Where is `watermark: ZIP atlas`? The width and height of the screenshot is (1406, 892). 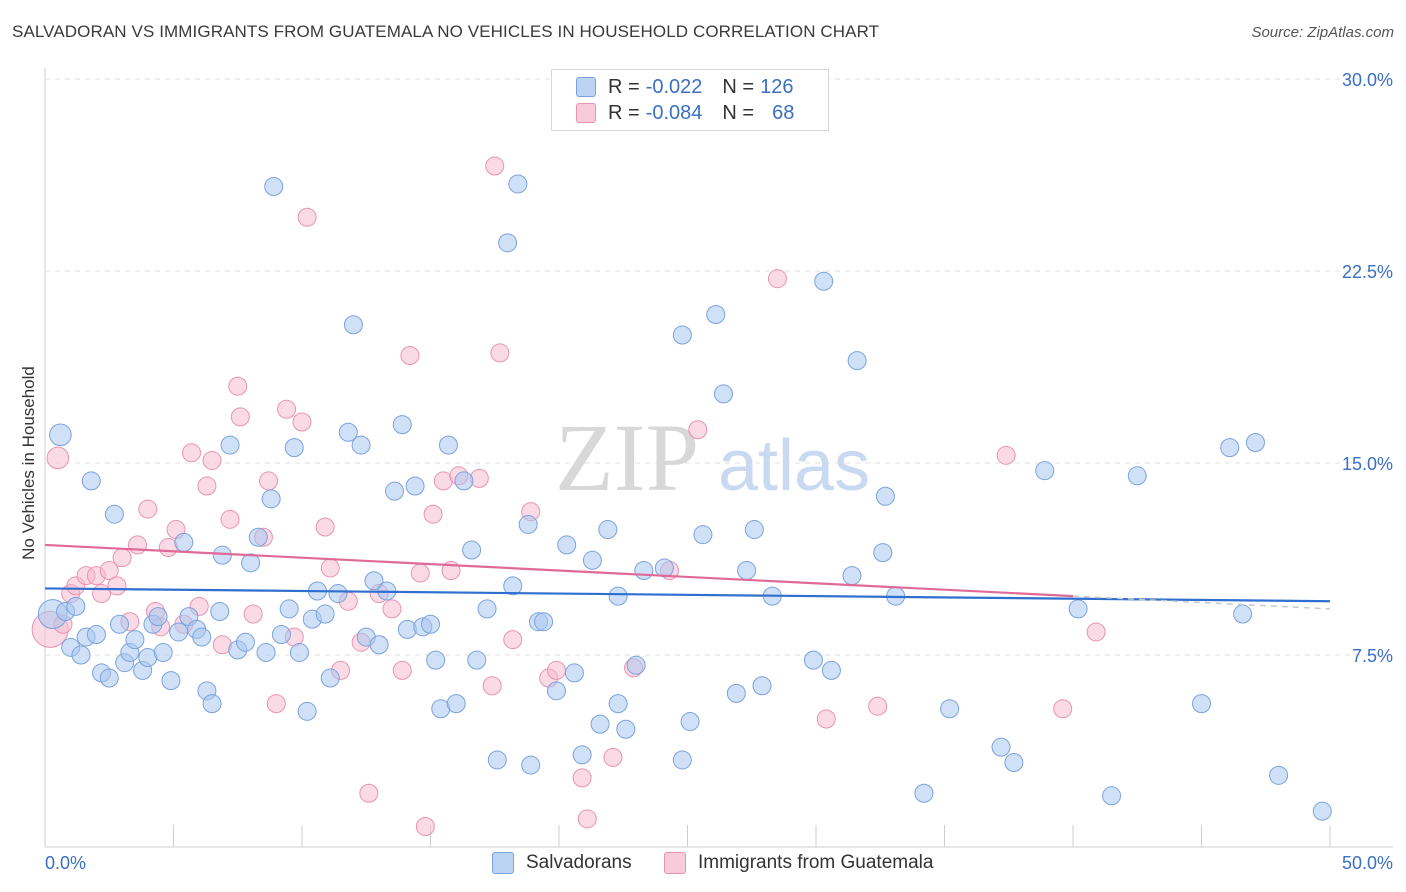
watermark: ZIP atlas is located at coordinates (712, 457).